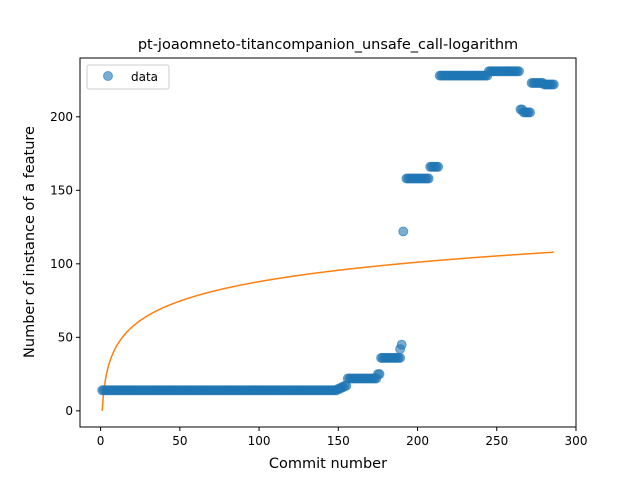 The height and width of the screenshot is (480, 640). I want to click on y-axis-label: Number of instance of a feature, so click(30, 242).